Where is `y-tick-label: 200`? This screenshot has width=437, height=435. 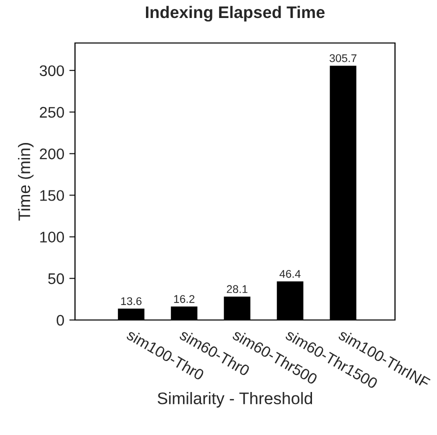 y-tick-label: 200 is located at coordinates (52, 154).